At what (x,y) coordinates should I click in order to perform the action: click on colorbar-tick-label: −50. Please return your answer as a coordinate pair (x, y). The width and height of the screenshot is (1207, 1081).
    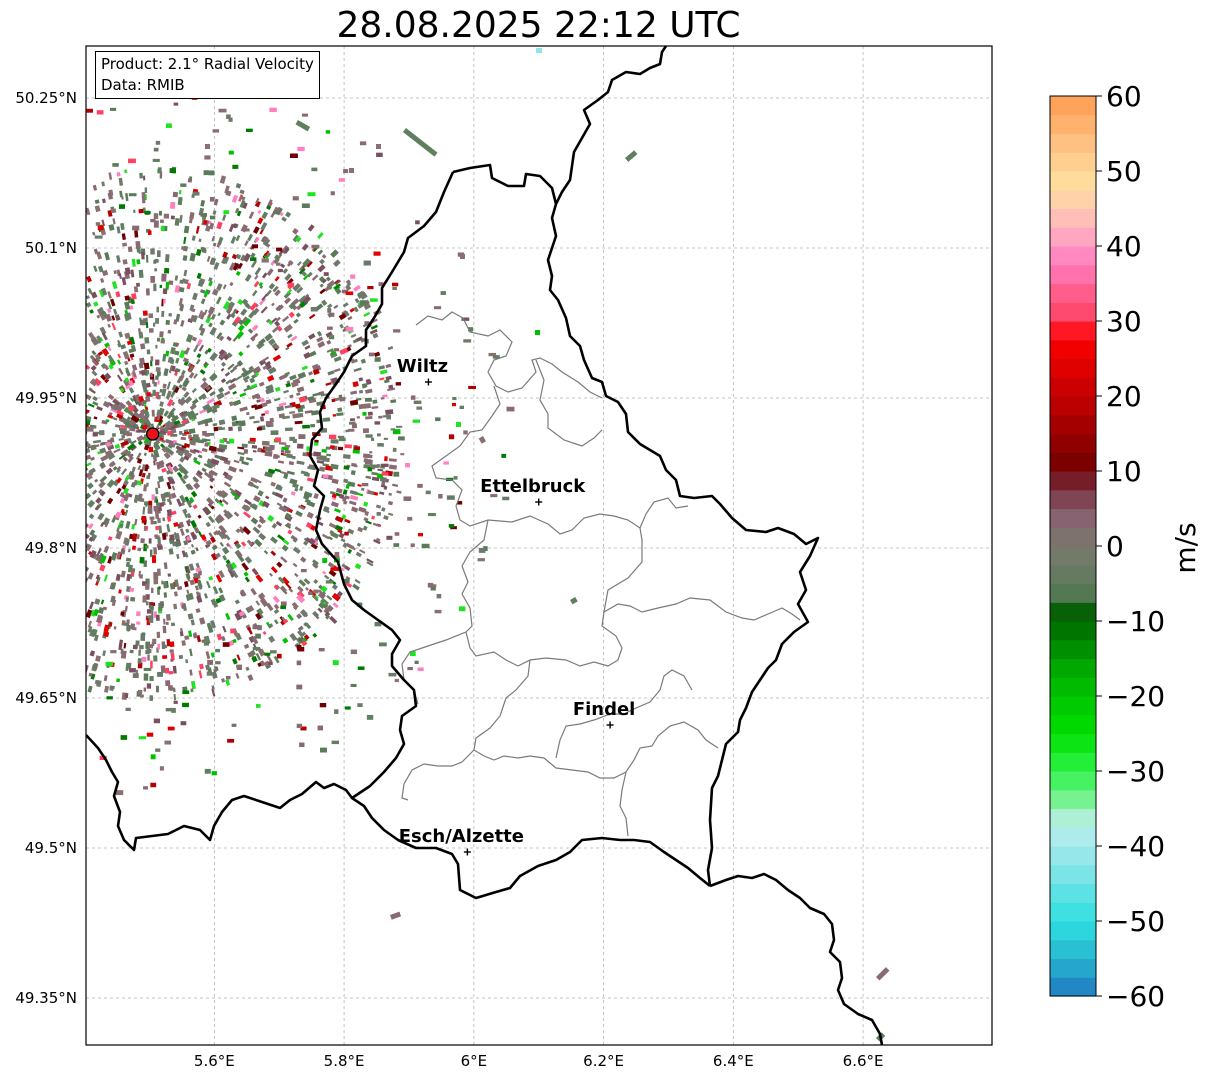
    Looking at the image, I should click on (1135, 921).